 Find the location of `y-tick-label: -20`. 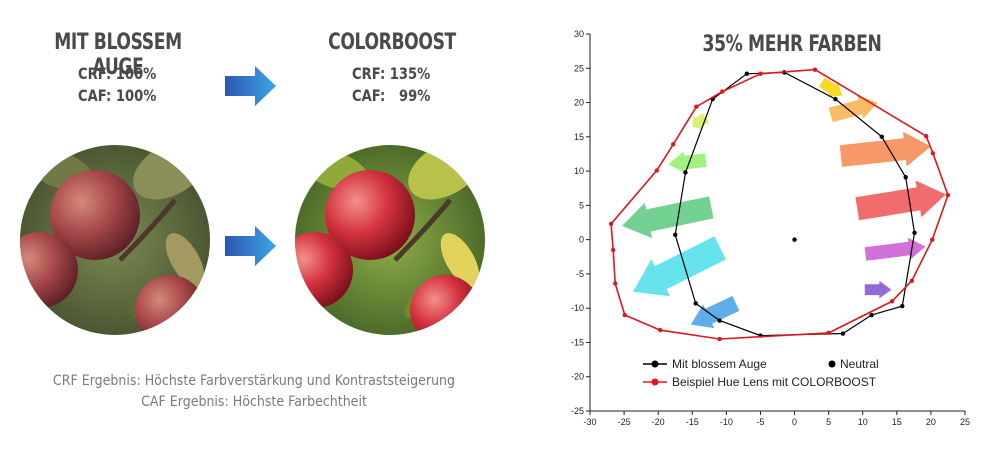

y-tick-label: -20 is located at coordinates (577, 377).